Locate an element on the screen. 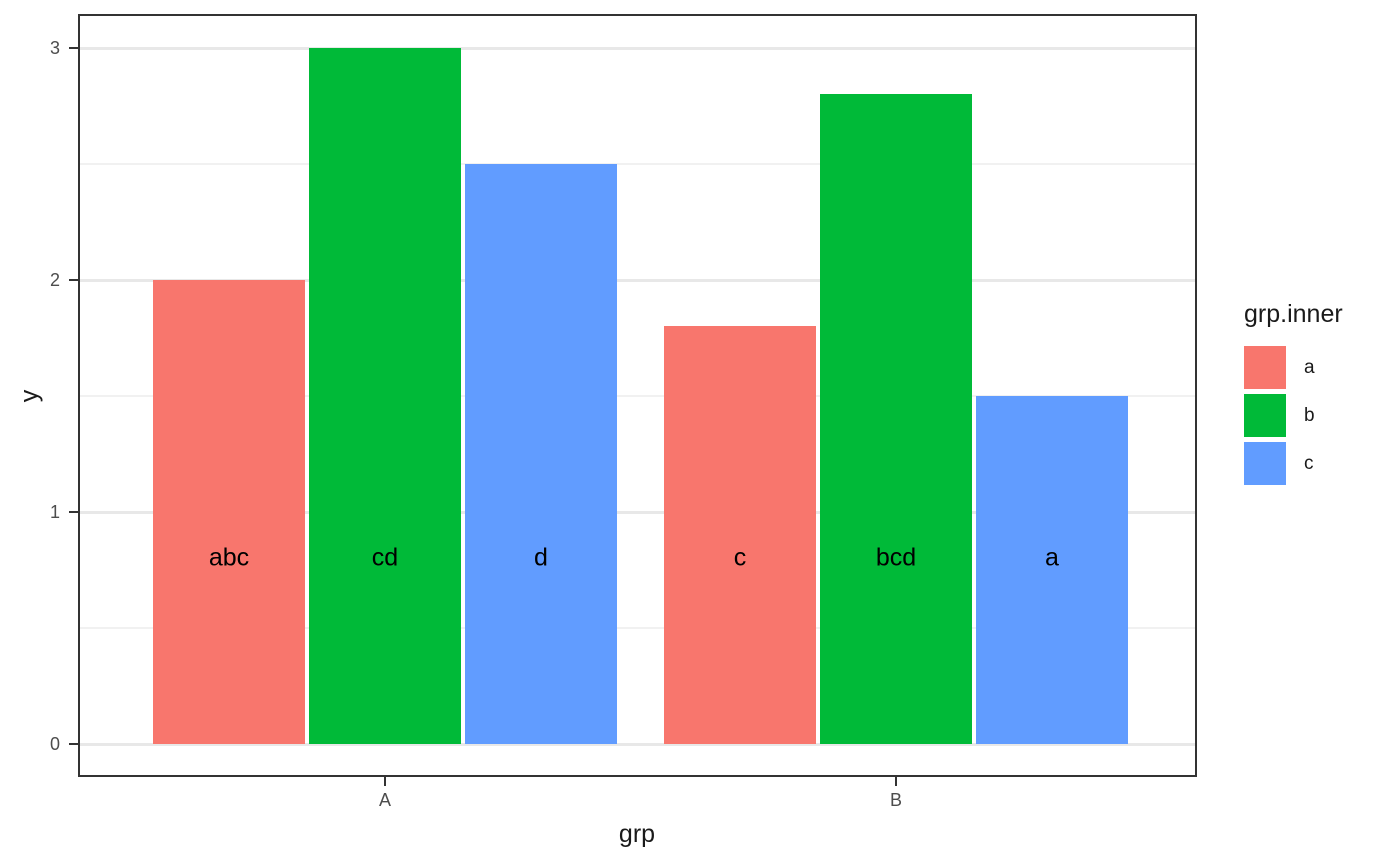 The width and height of the screenshot is (1400, 866). legend-label: a is located at coordinates (1309, 367).